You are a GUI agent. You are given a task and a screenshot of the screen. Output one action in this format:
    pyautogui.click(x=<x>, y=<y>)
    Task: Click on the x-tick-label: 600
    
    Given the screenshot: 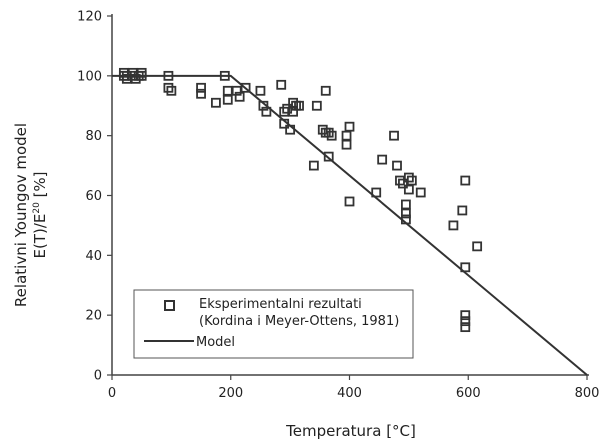 What is the action you would take?
    pyautogui.click(x=468, y=393)
    